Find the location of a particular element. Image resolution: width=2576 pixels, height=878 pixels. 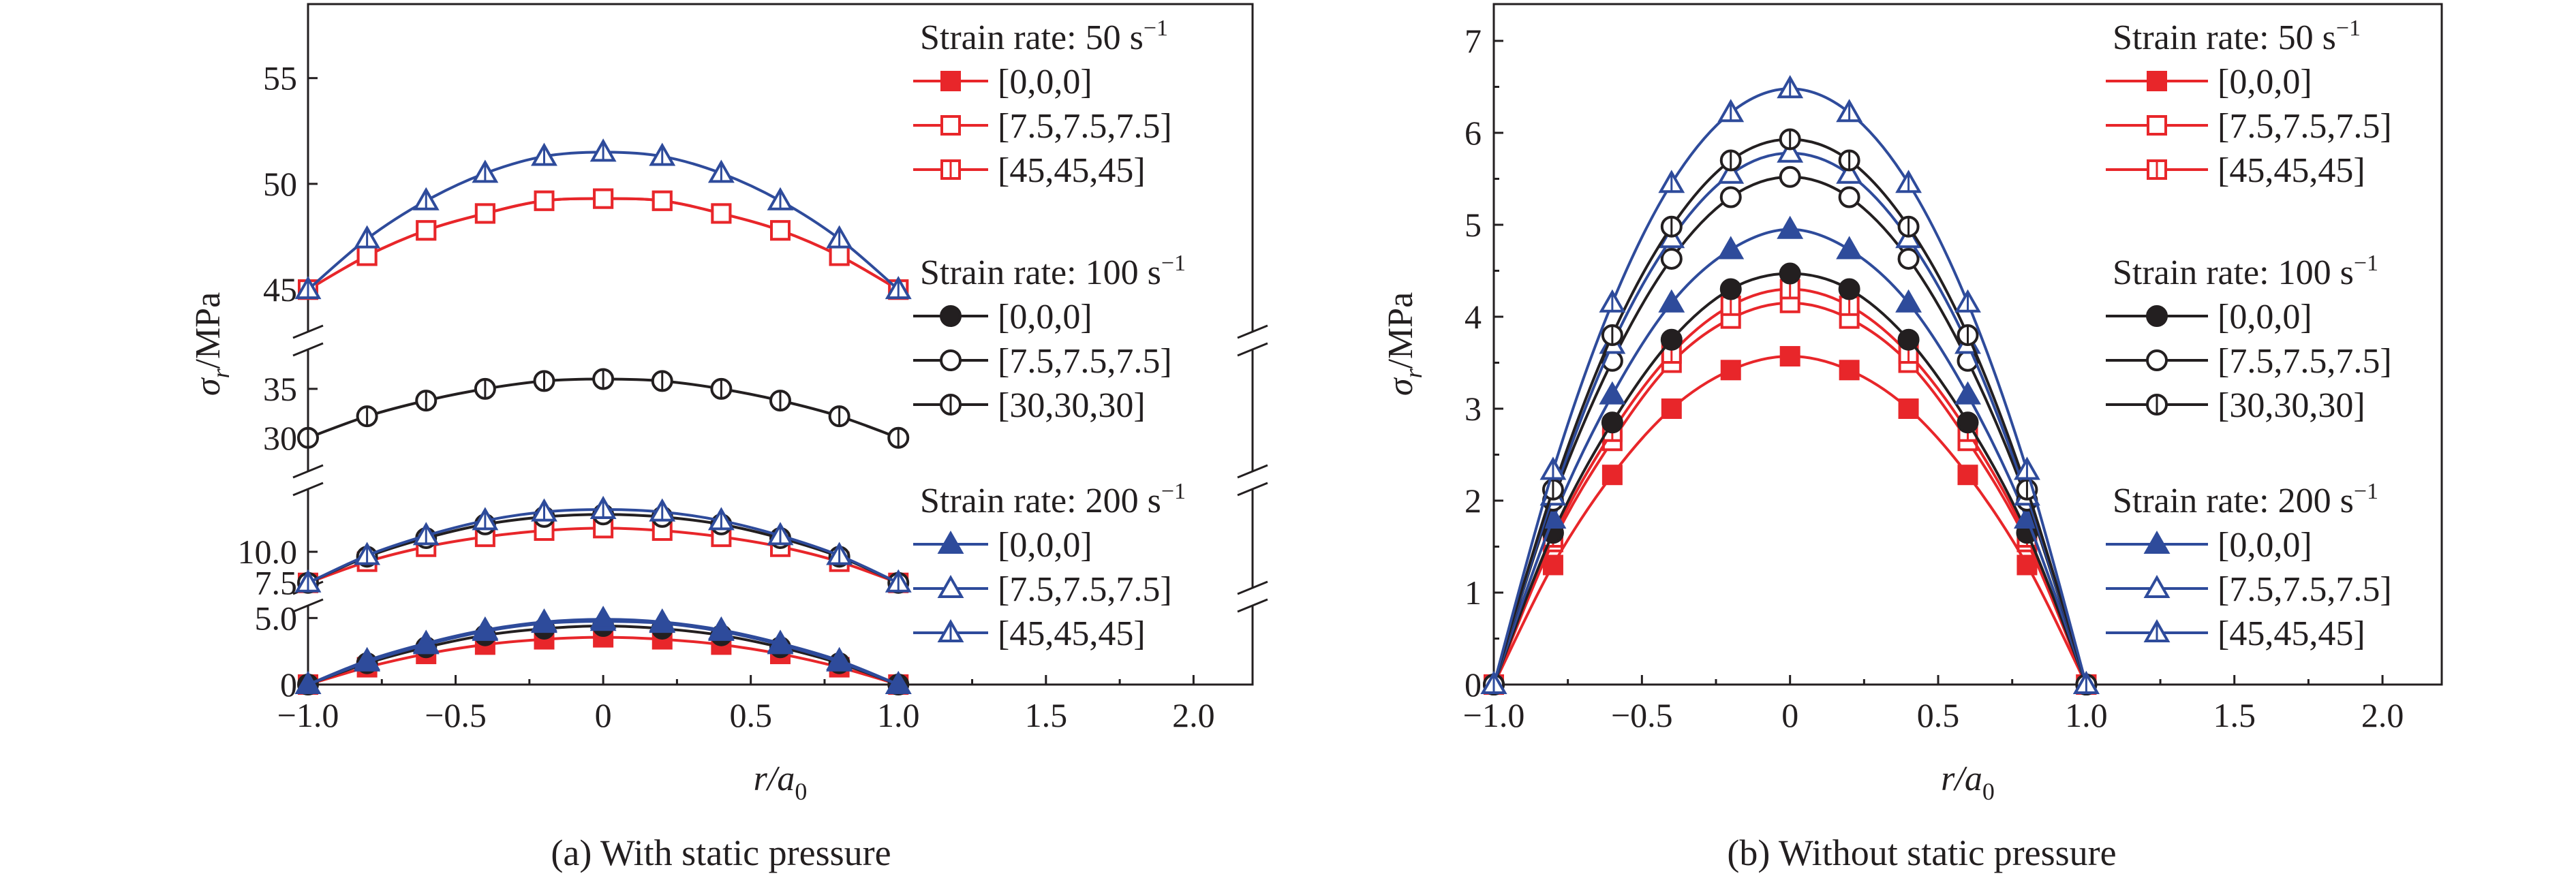

y-axis-title: σr/MPa is located at coordinates (1404, 344).